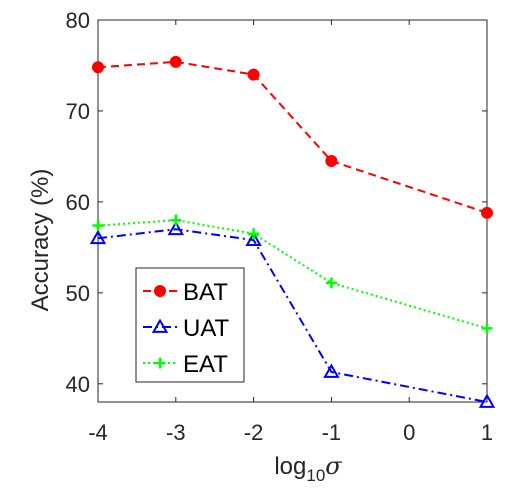 This screenshot has width=520, height=500. What do you see at coordinates (333, 466) in the screenshot?
I see `x-axis-label-symbol: σ` at bounding box center [333, 466].